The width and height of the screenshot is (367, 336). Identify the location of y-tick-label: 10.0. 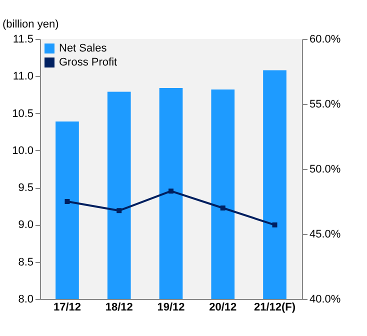
(23, 150).